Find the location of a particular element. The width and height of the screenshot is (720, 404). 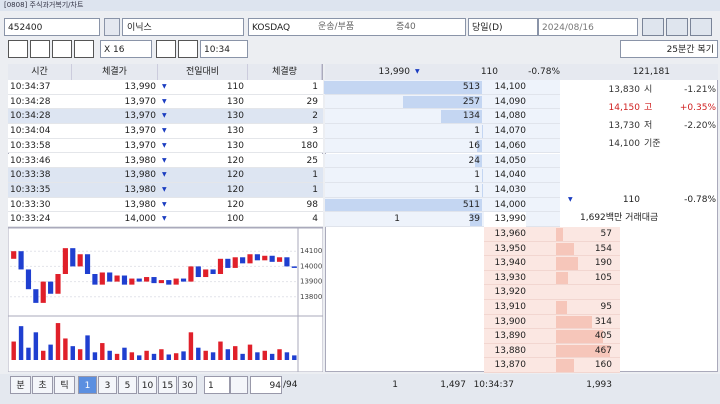

info-change: 110 is located at coordinates (631, 200).